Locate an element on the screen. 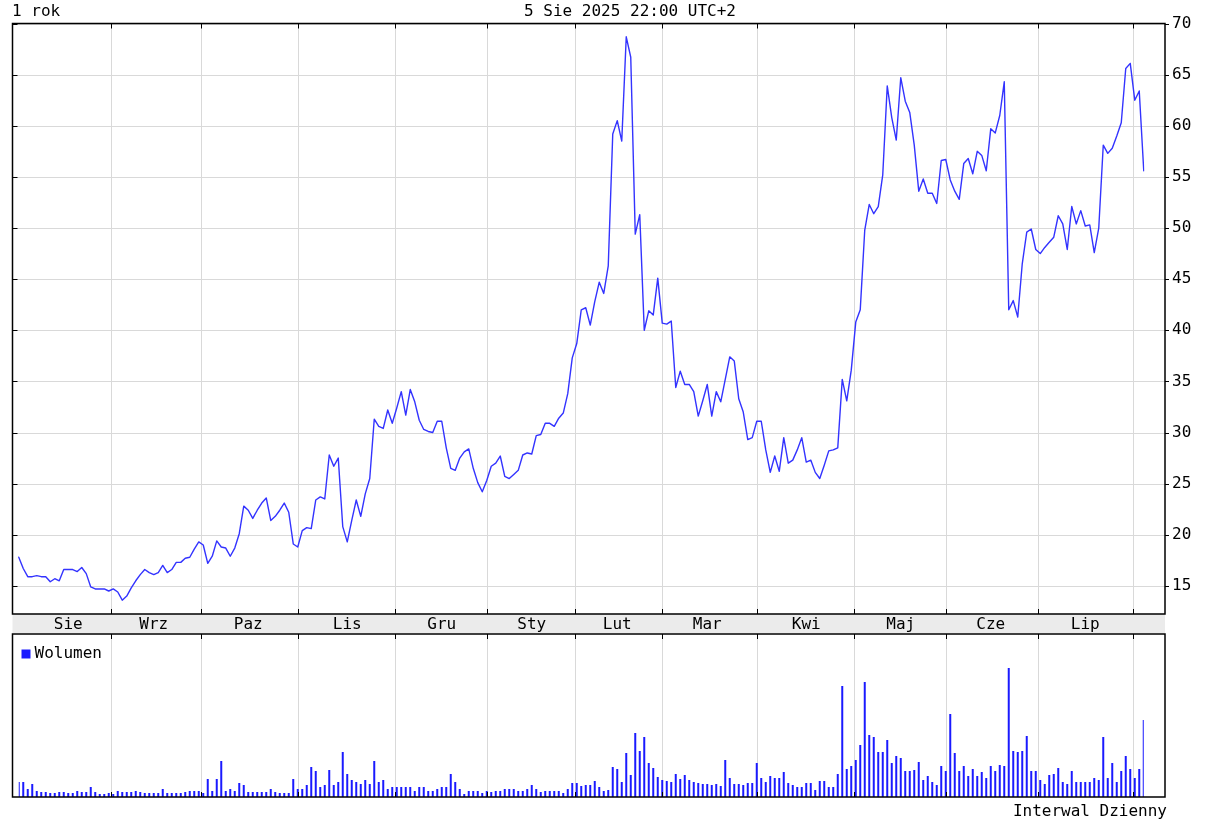  y-tick-label: 70 is located at coordinates (1182, 22).